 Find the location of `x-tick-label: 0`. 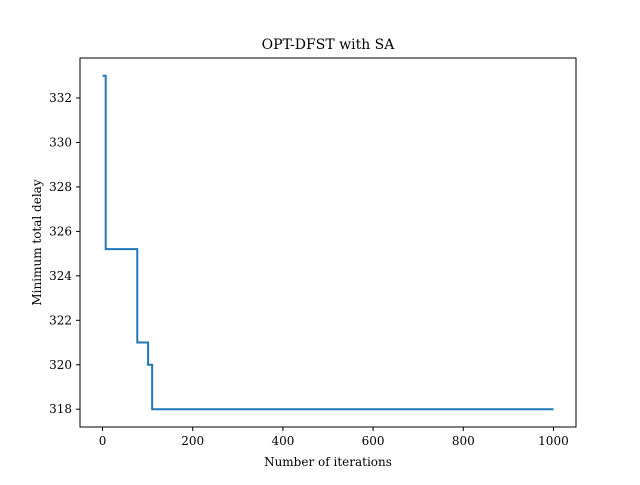

x-tick-label: 0 is located at coordinates (103, 441).